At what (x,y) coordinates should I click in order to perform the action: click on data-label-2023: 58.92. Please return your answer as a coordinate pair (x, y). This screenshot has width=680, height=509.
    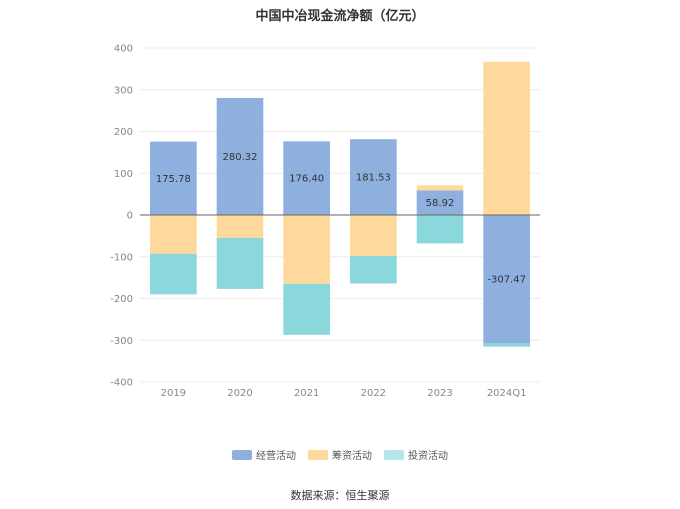
    Looking at the image, I should click on (440, 203).